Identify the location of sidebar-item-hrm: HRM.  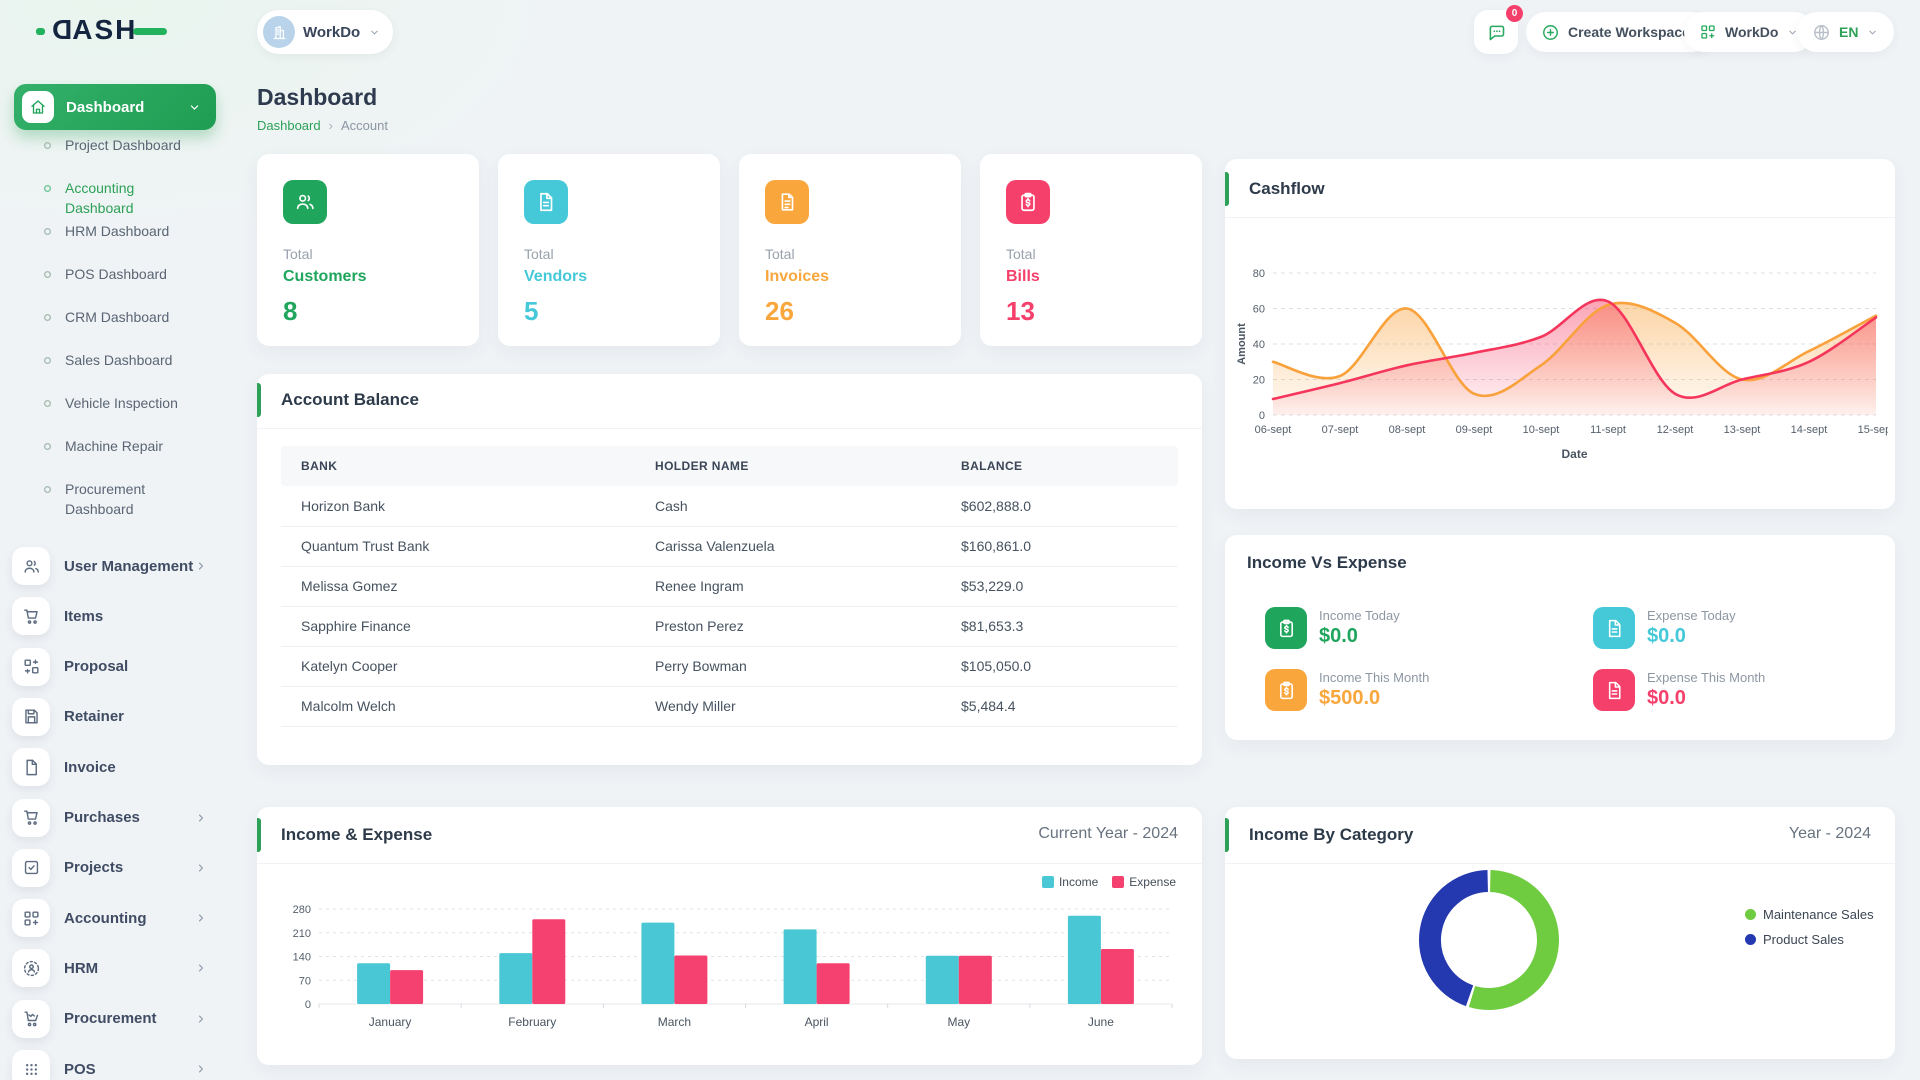
(115, 968).